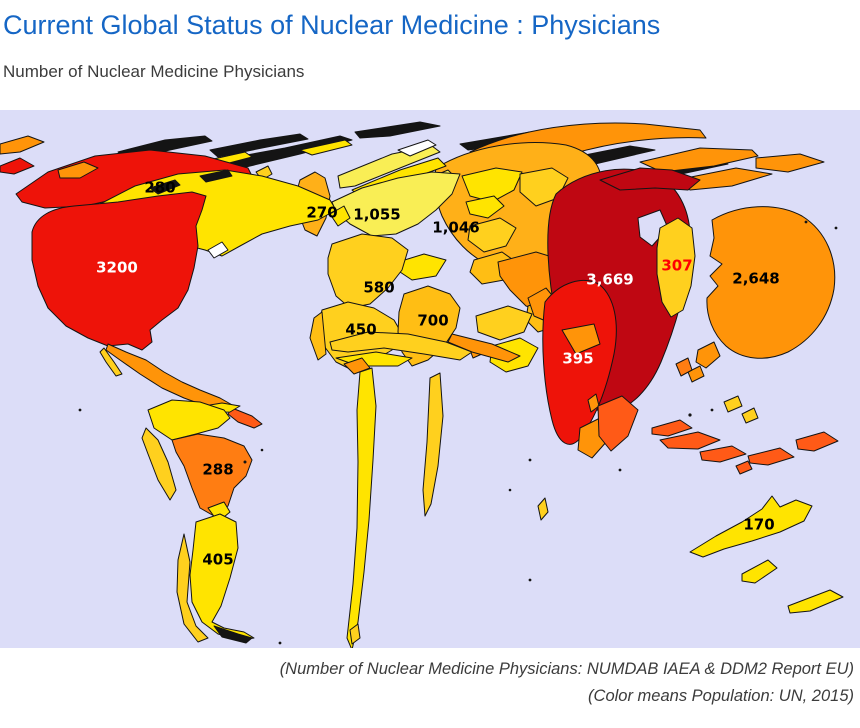  I want to click on region-new-zealand-north, so click(759, 571).